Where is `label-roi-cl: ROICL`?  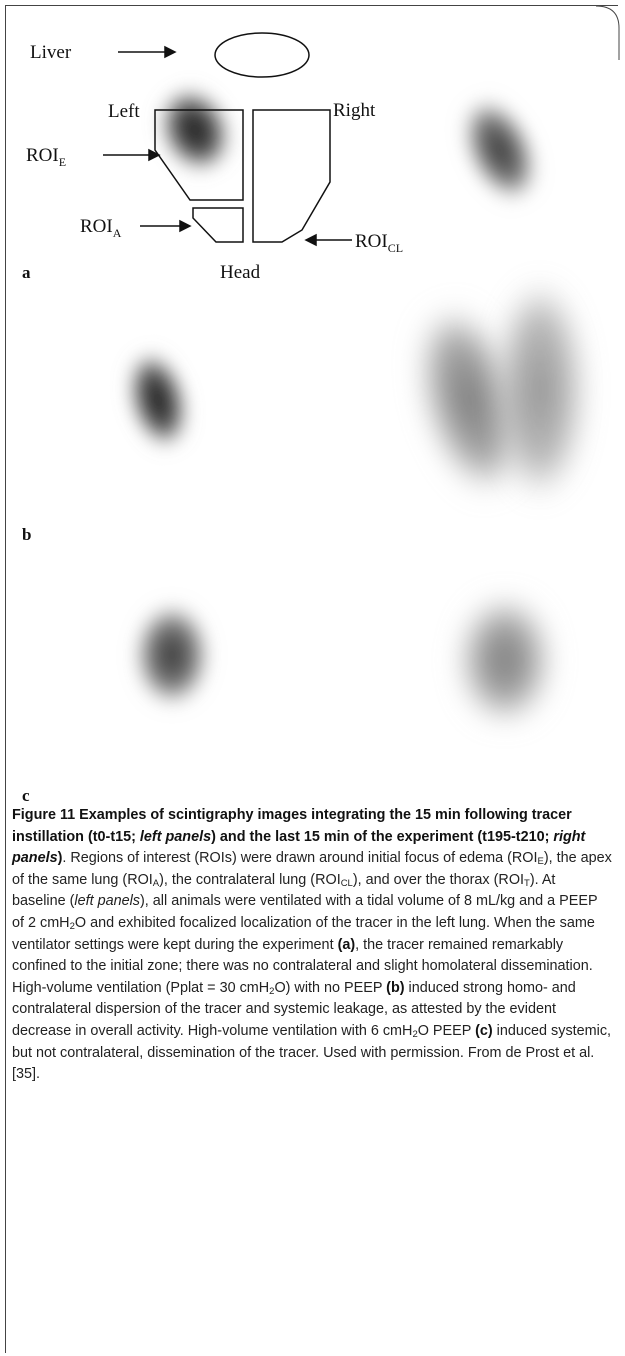
label-roi-cl: ROICL is located at coordinates (379, 243).